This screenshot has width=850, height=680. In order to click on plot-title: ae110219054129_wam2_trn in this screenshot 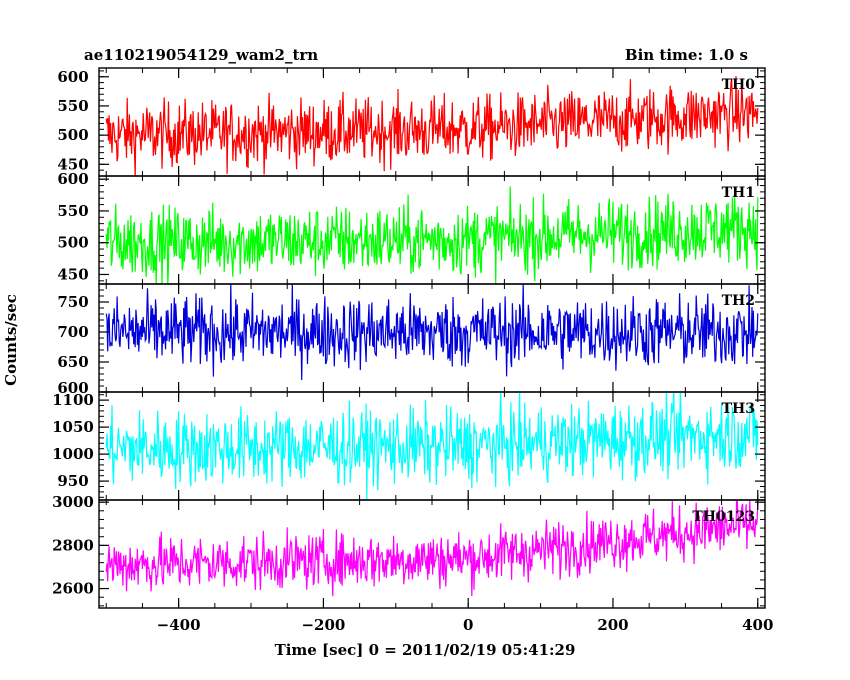, I will do `click(201, 55)`.